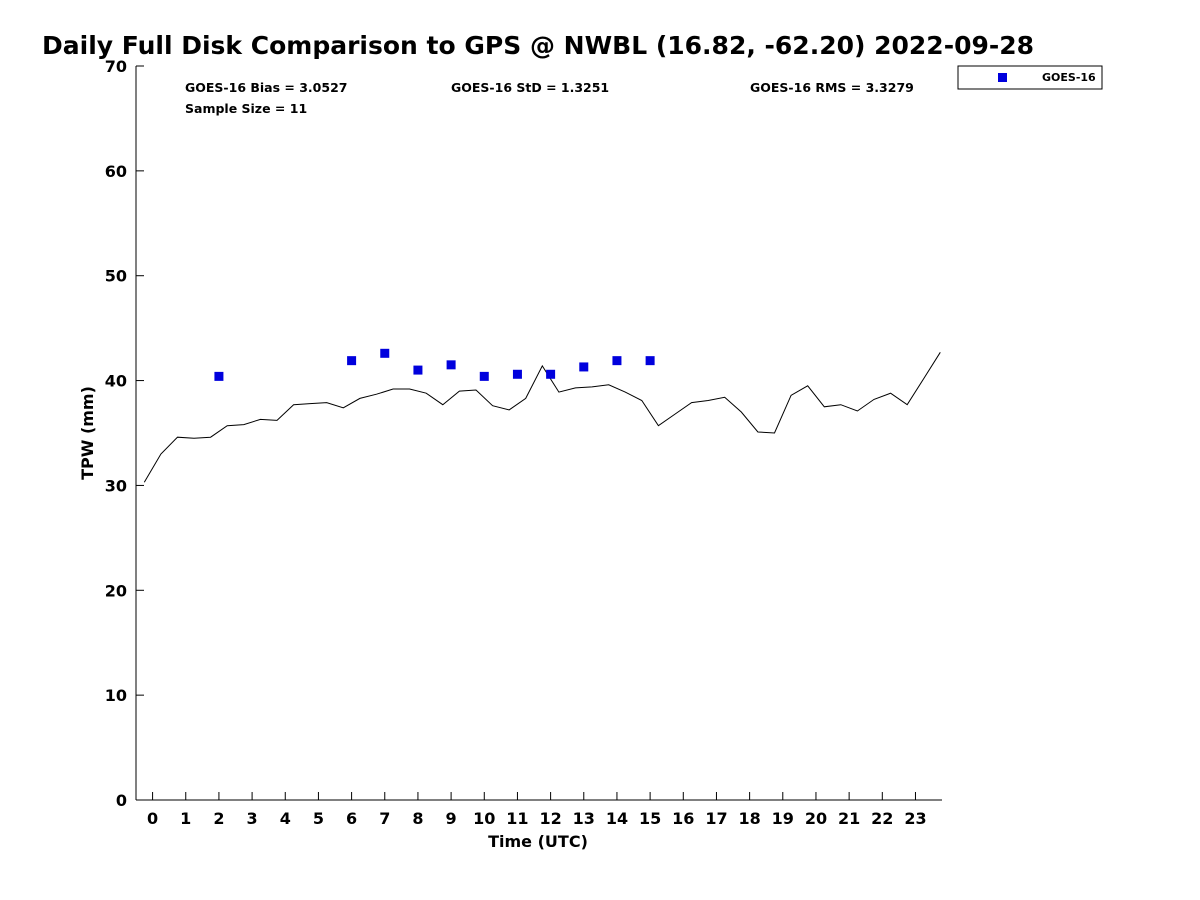 This screenshot has height=900, width=1200. What do you see at coordinates (749, 818) in the screenshot?
I see `x-tick-label: 18` at bounding box center [749, 818].